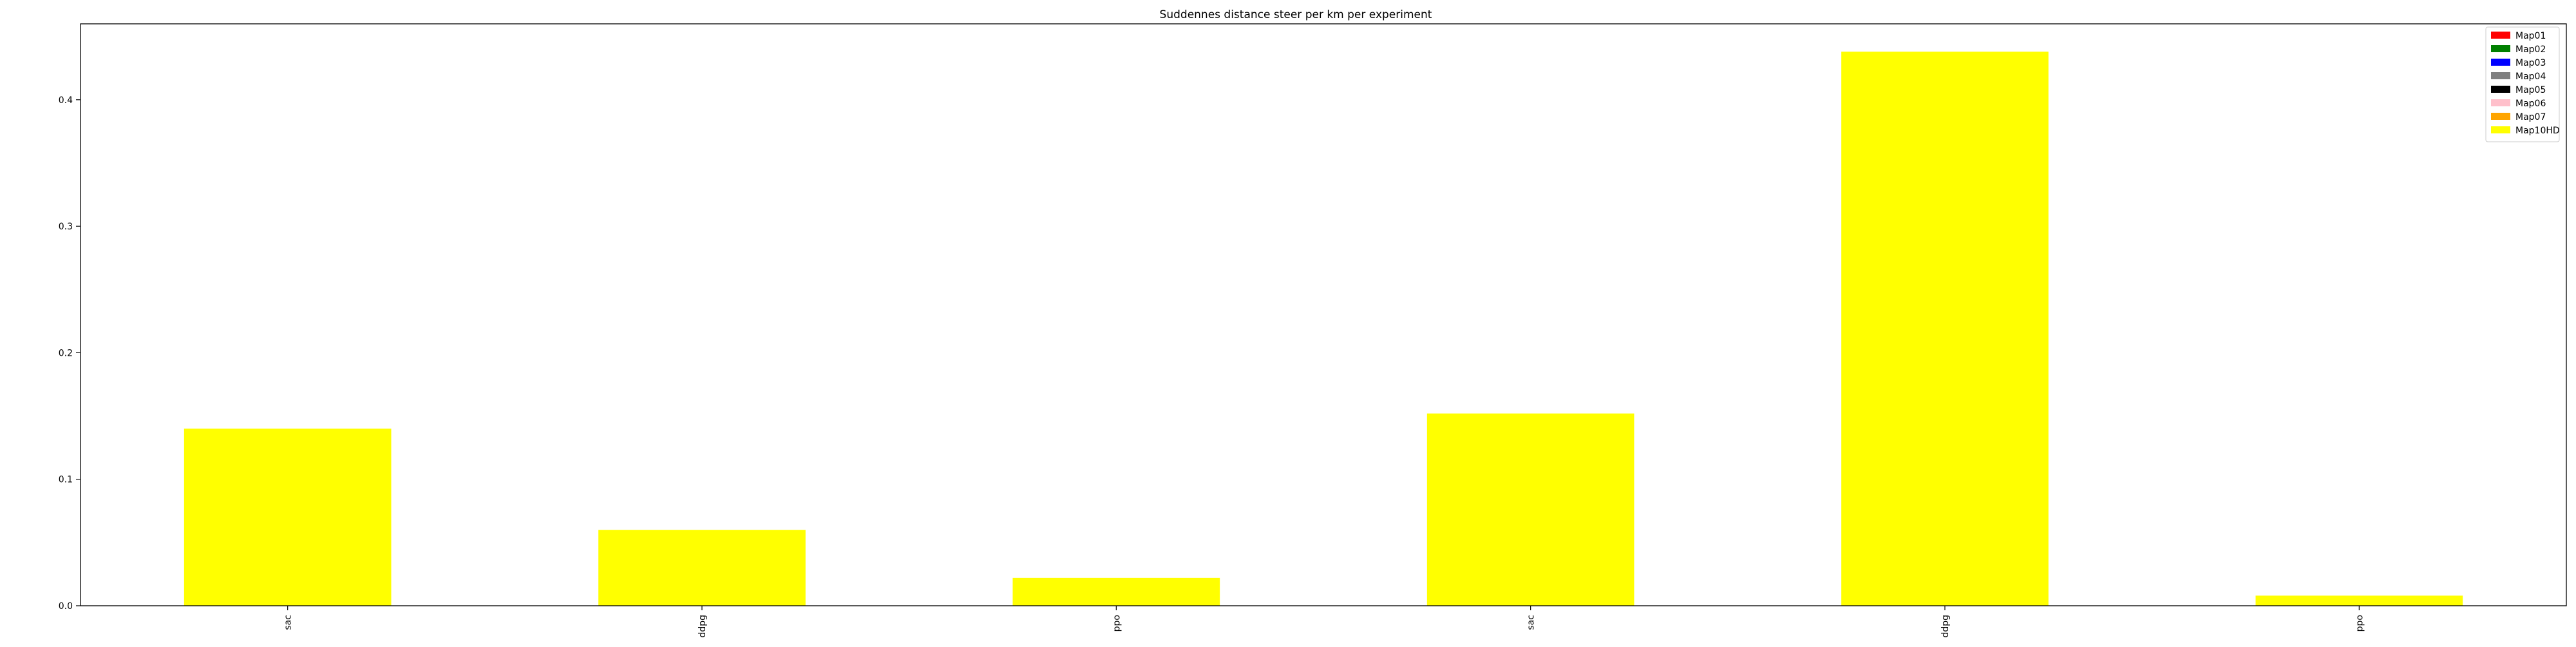 The image size is (2576, 647). Describe the element at coordinates (2530, 90) in the screenshot. I see `legend-label: Map05` at that location.